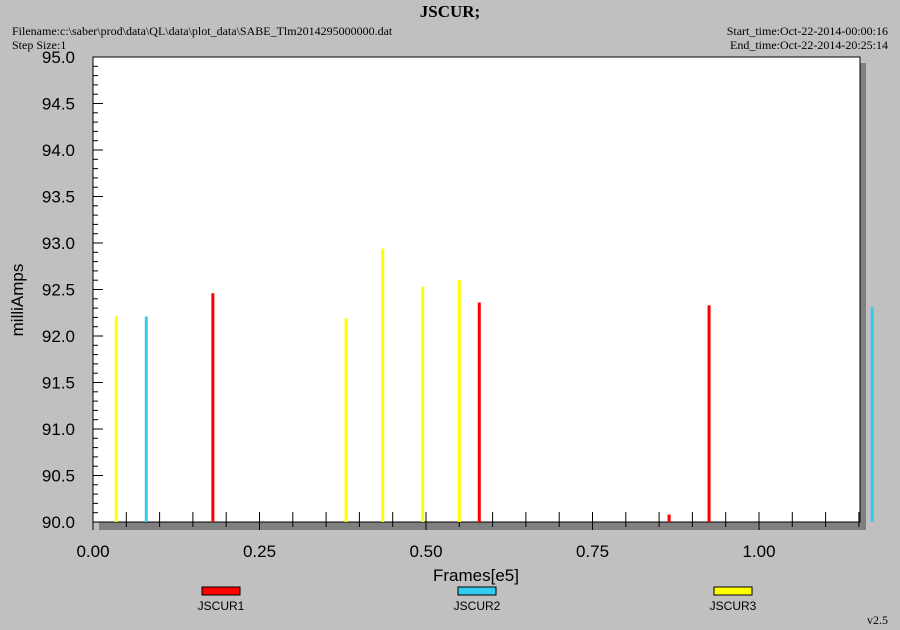 The height and width of the screenshot is (630, 900). I want to click on y-tick-label: 91.0, so click(58, 429).